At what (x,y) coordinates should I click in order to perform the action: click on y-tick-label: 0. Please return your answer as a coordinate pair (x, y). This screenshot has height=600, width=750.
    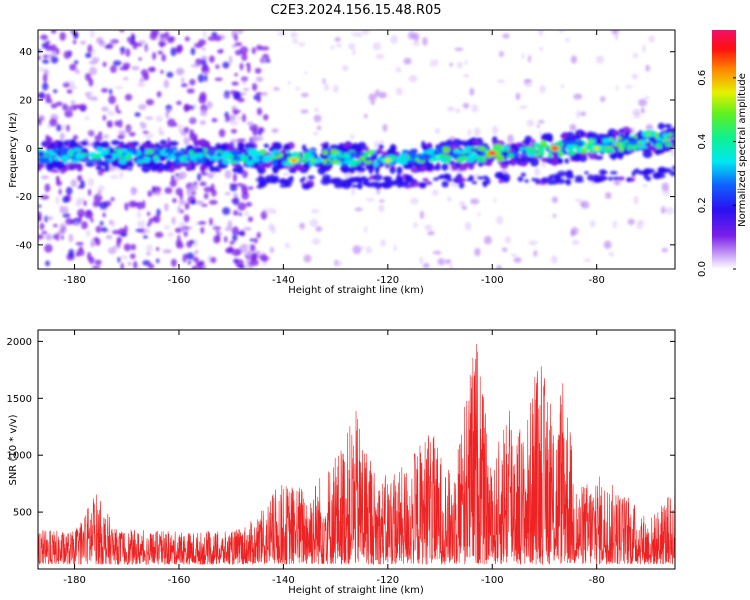
    Looking at the image, I should click on (29, 149).